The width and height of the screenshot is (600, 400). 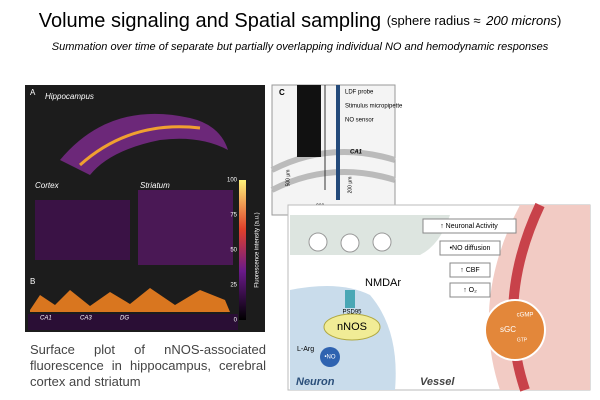 I want to click on receptor, so click(x=350, y=299).